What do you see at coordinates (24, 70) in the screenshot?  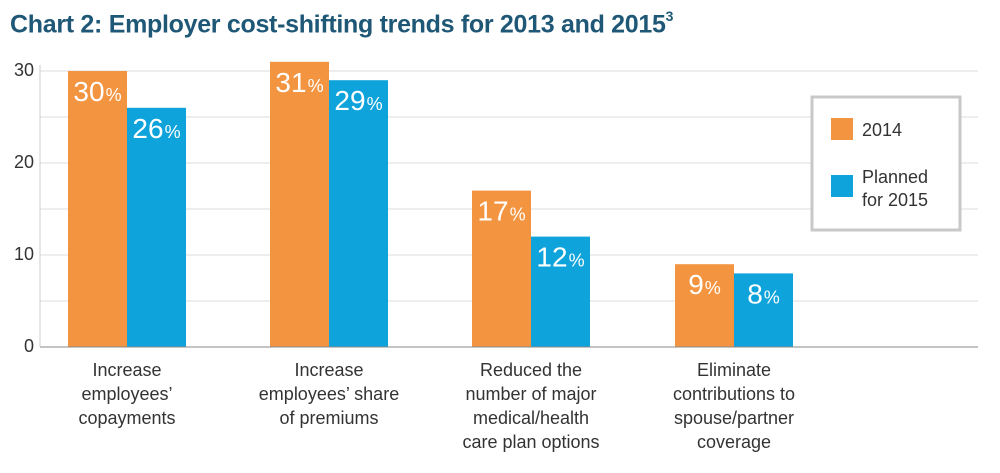 I see `y-tick-label: 30` at bounding box center [24, 70].